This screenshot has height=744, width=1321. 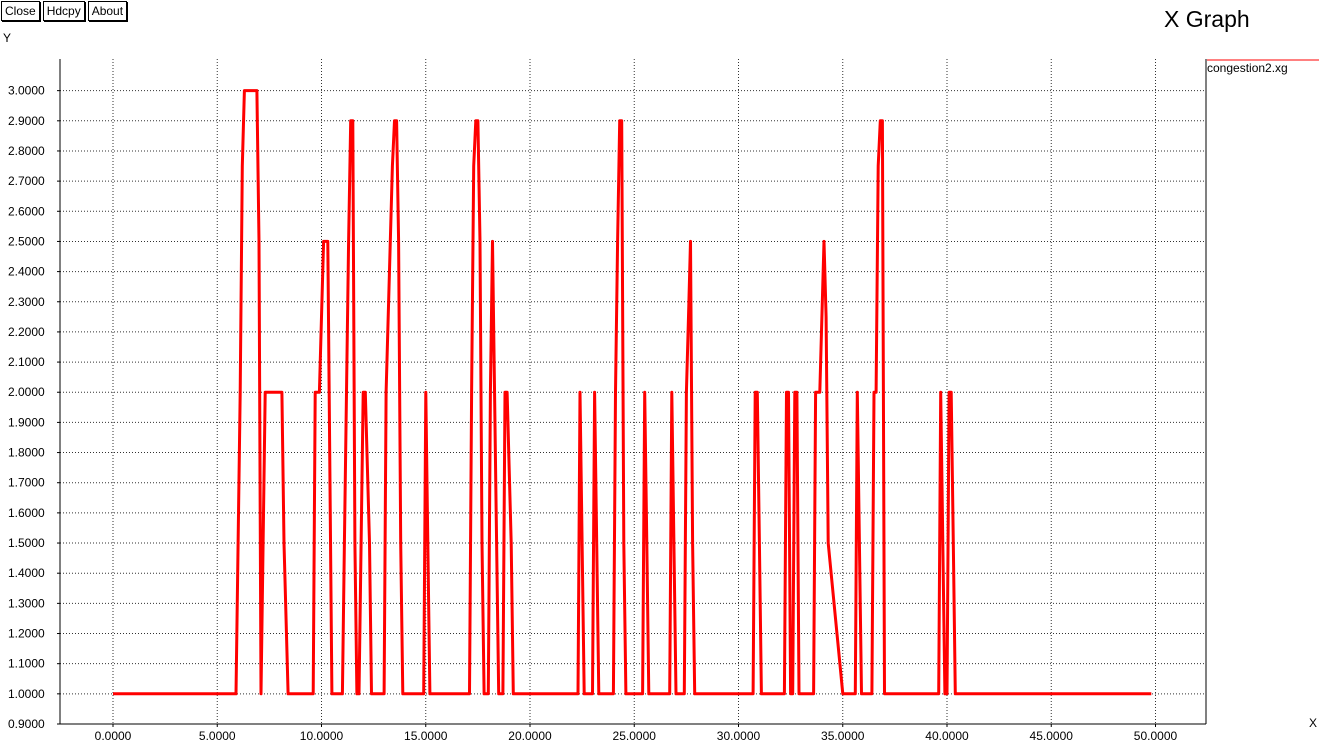 I want to click on x-axis-name: X, so click(x=1313, y=723).